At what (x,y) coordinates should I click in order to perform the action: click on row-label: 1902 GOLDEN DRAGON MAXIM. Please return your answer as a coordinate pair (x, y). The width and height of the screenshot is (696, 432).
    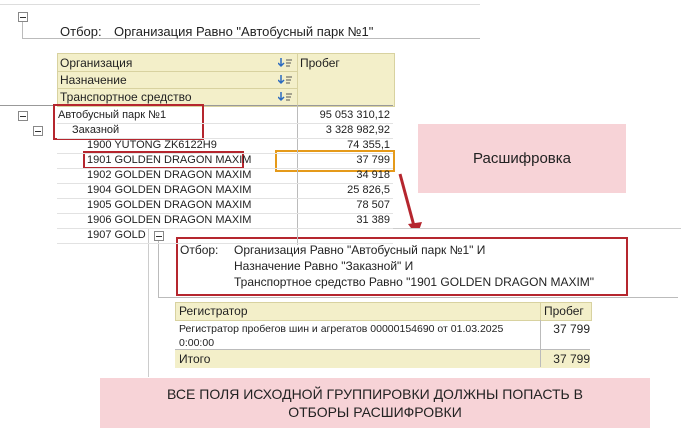
    Looking at the image, I should click on (169, 175).